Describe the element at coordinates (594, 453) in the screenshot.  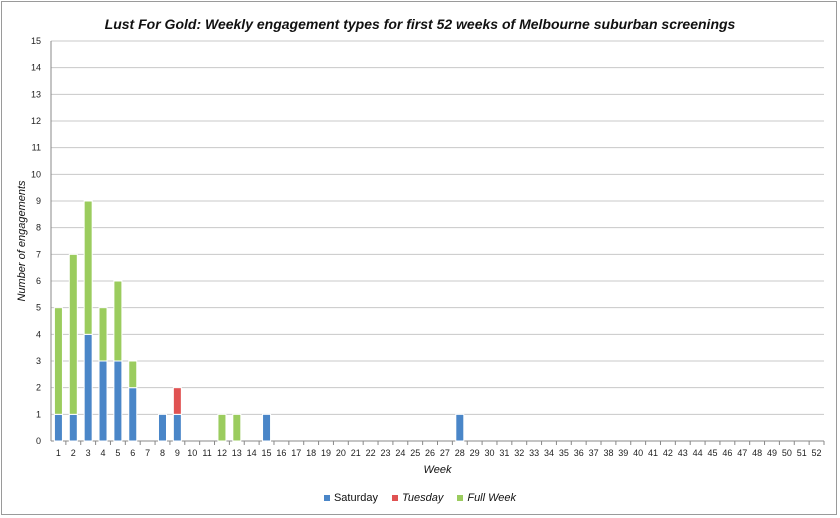
I see `x-tick-label: 37` at that location.